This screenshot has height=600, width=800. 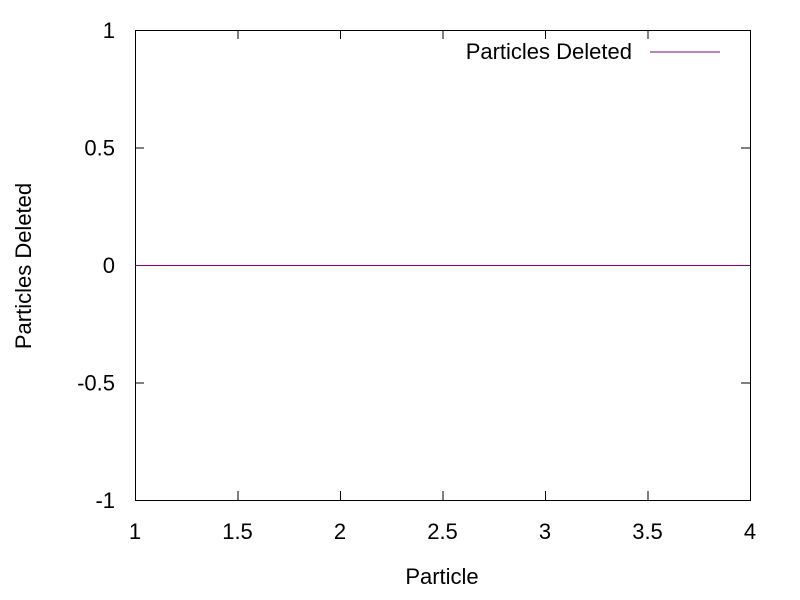 What do you see at coordinates (96, 383) in the screenshot?
I see `y-tick-label: -0.5` at bounding box center [96, 383].